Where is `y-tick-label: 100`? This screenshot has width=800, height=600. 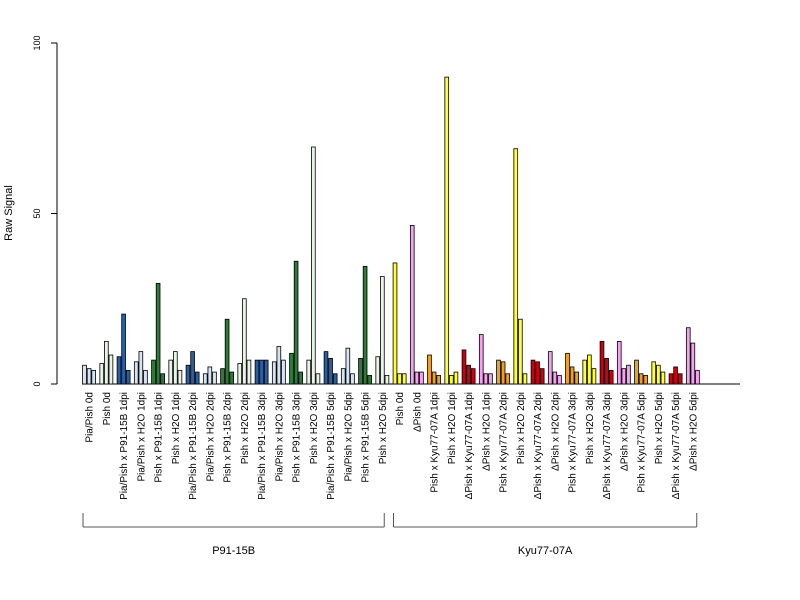
y-tick-label: 100 is located at coordinates (37, 42).